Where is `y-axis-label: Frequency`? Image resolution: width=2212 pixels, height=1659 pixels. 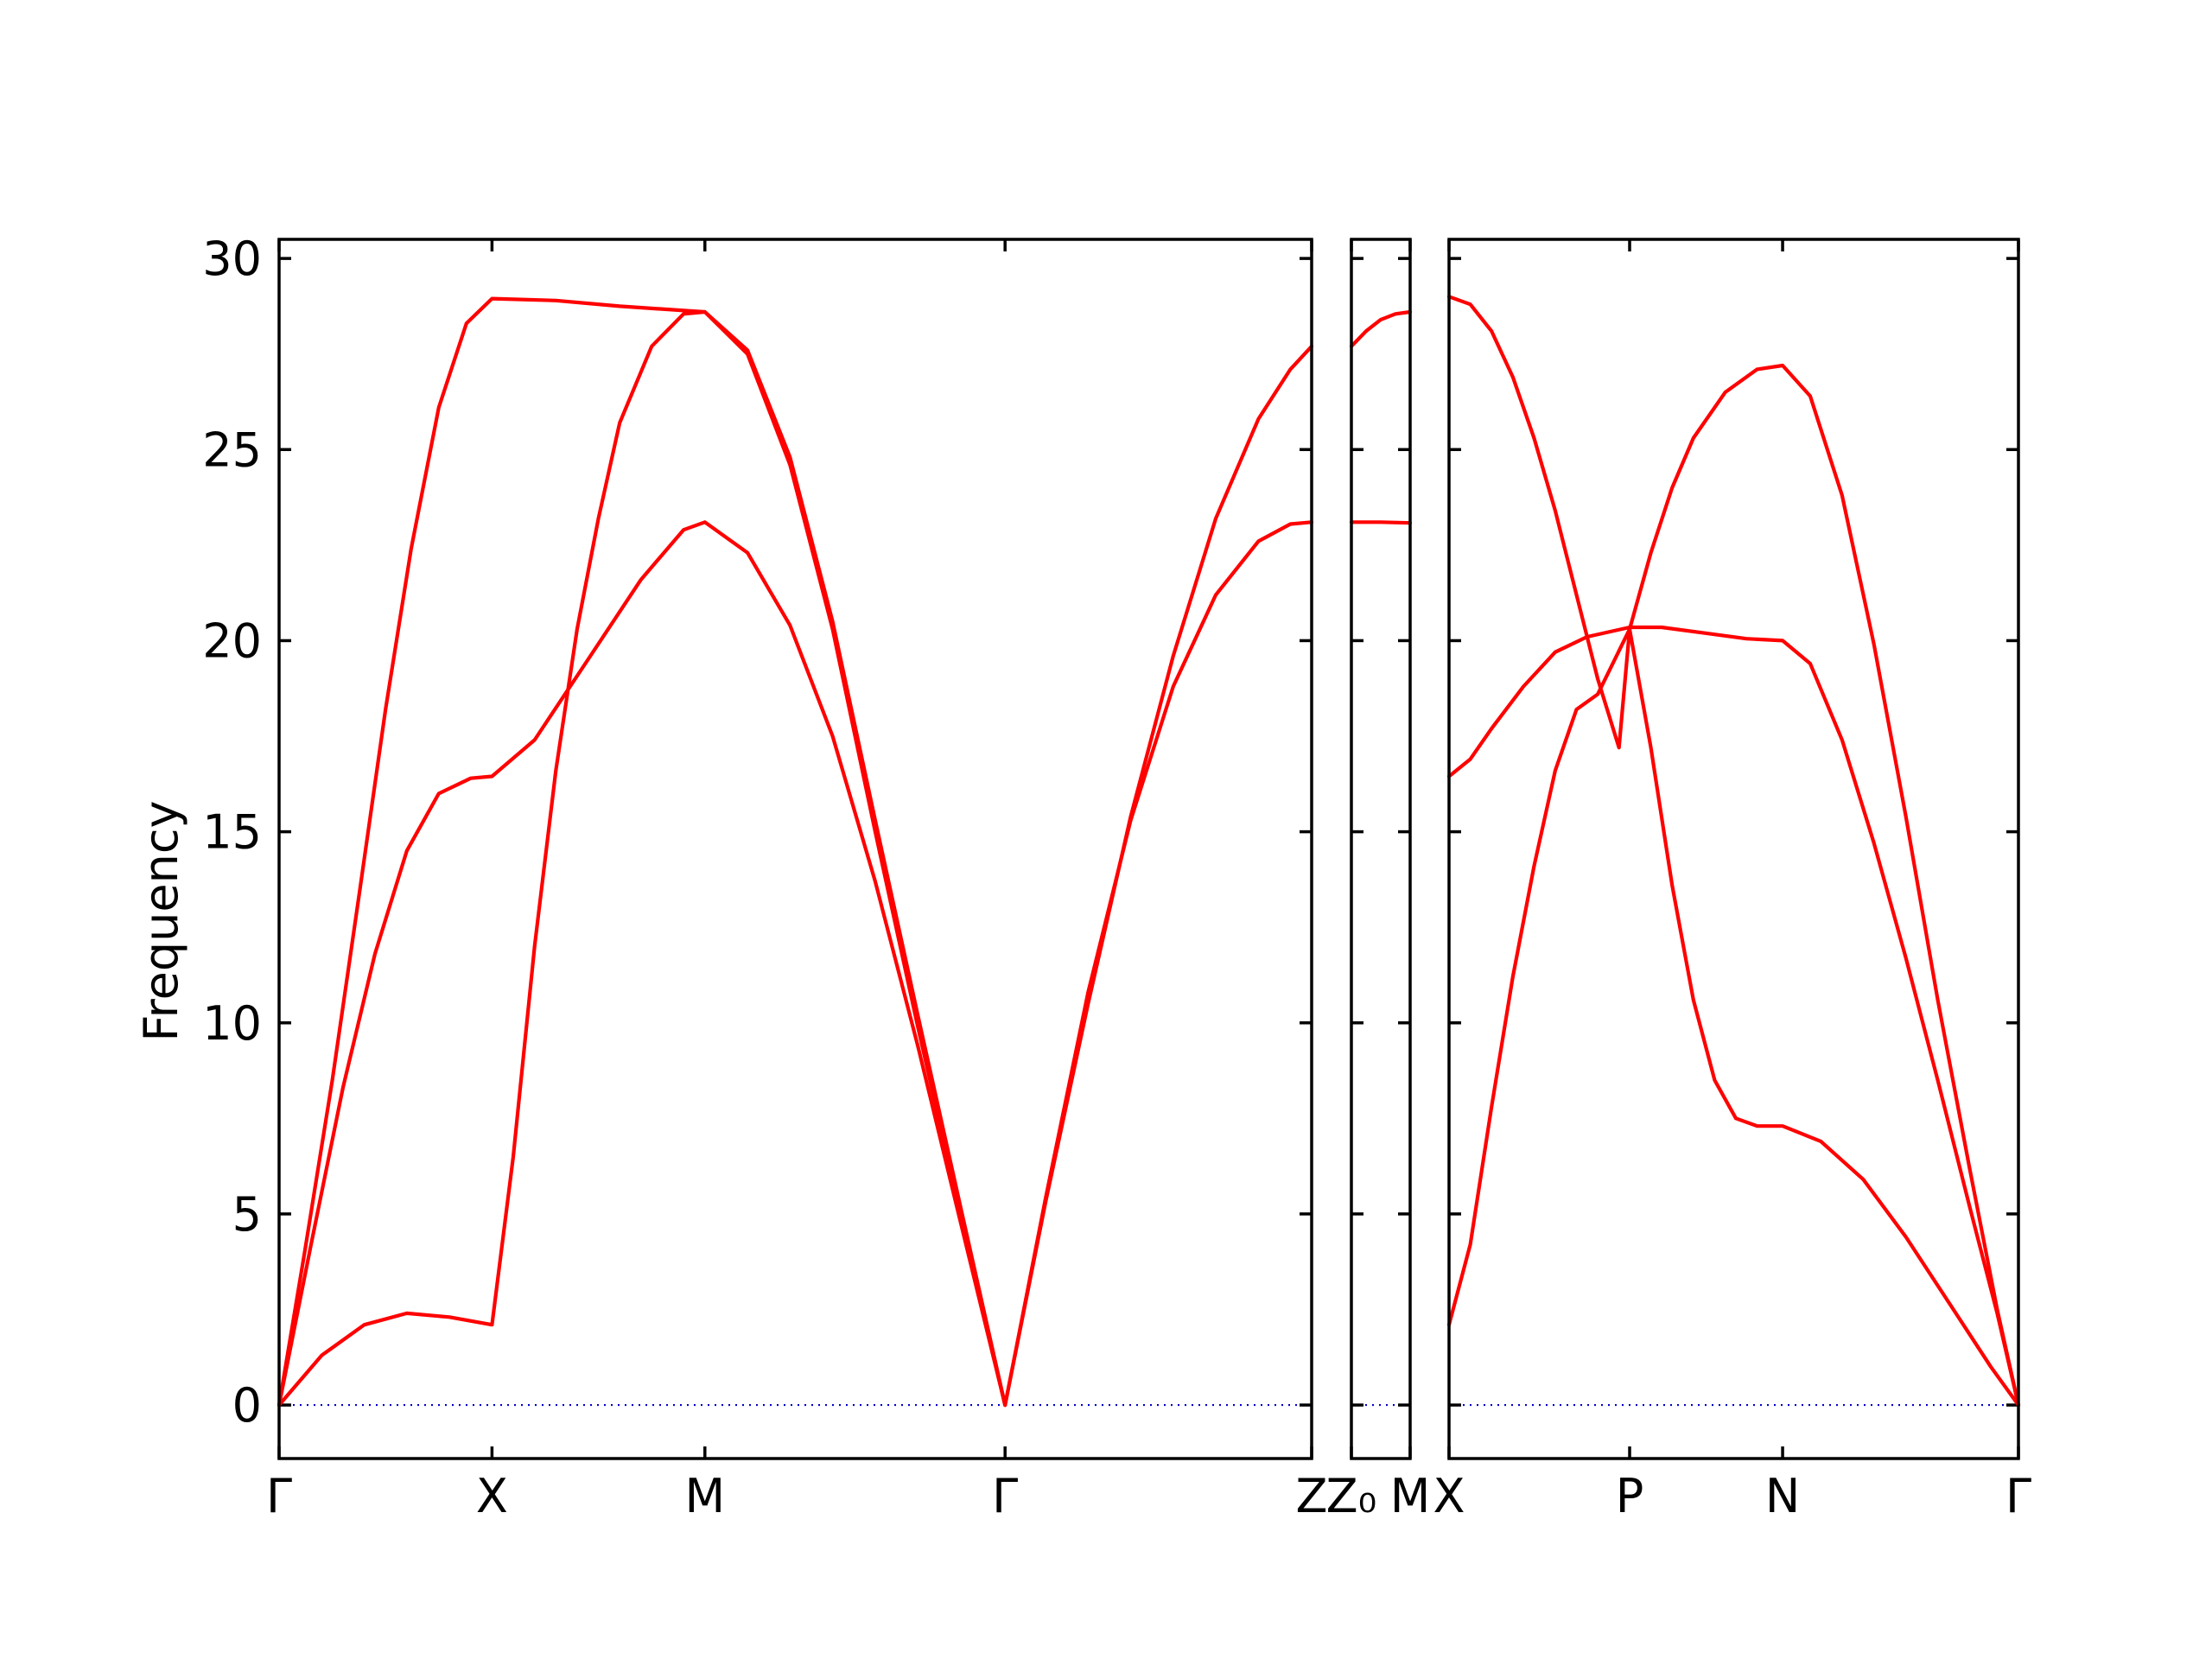 y-axis-label: Frequency is located at coordinates (161, 921).